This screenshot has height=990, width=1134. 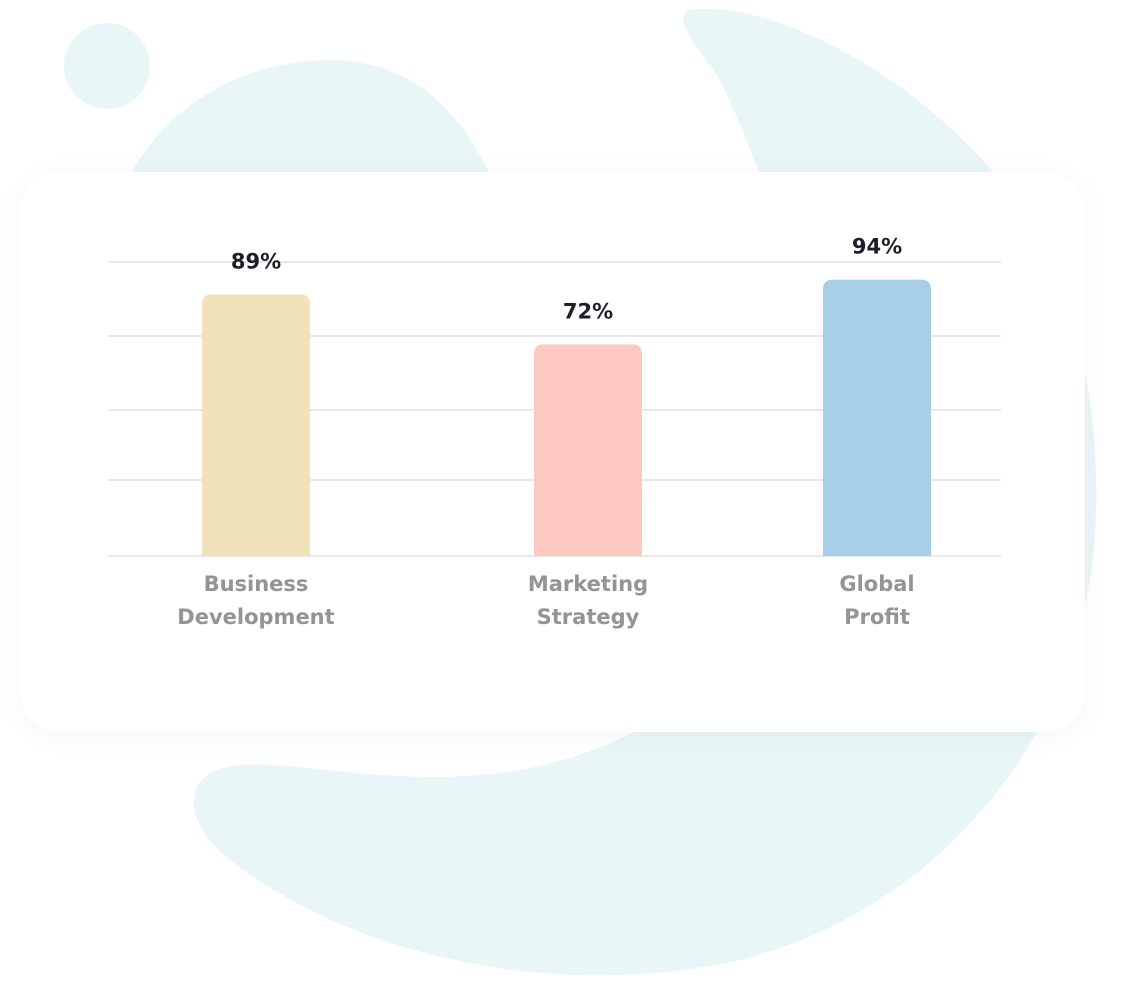 What do you see at coordinates (588, 311) in the screenshot?
I see `data-label: 72%` at bounding box center [588, 311].